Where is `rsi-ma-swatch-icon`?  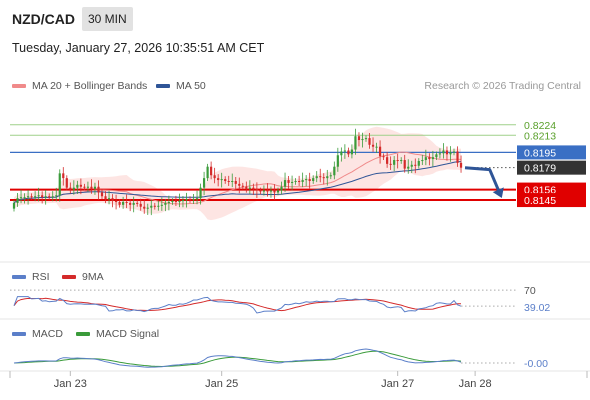 rsi-ma-swatch-icon is located at coordinates (69, 277).